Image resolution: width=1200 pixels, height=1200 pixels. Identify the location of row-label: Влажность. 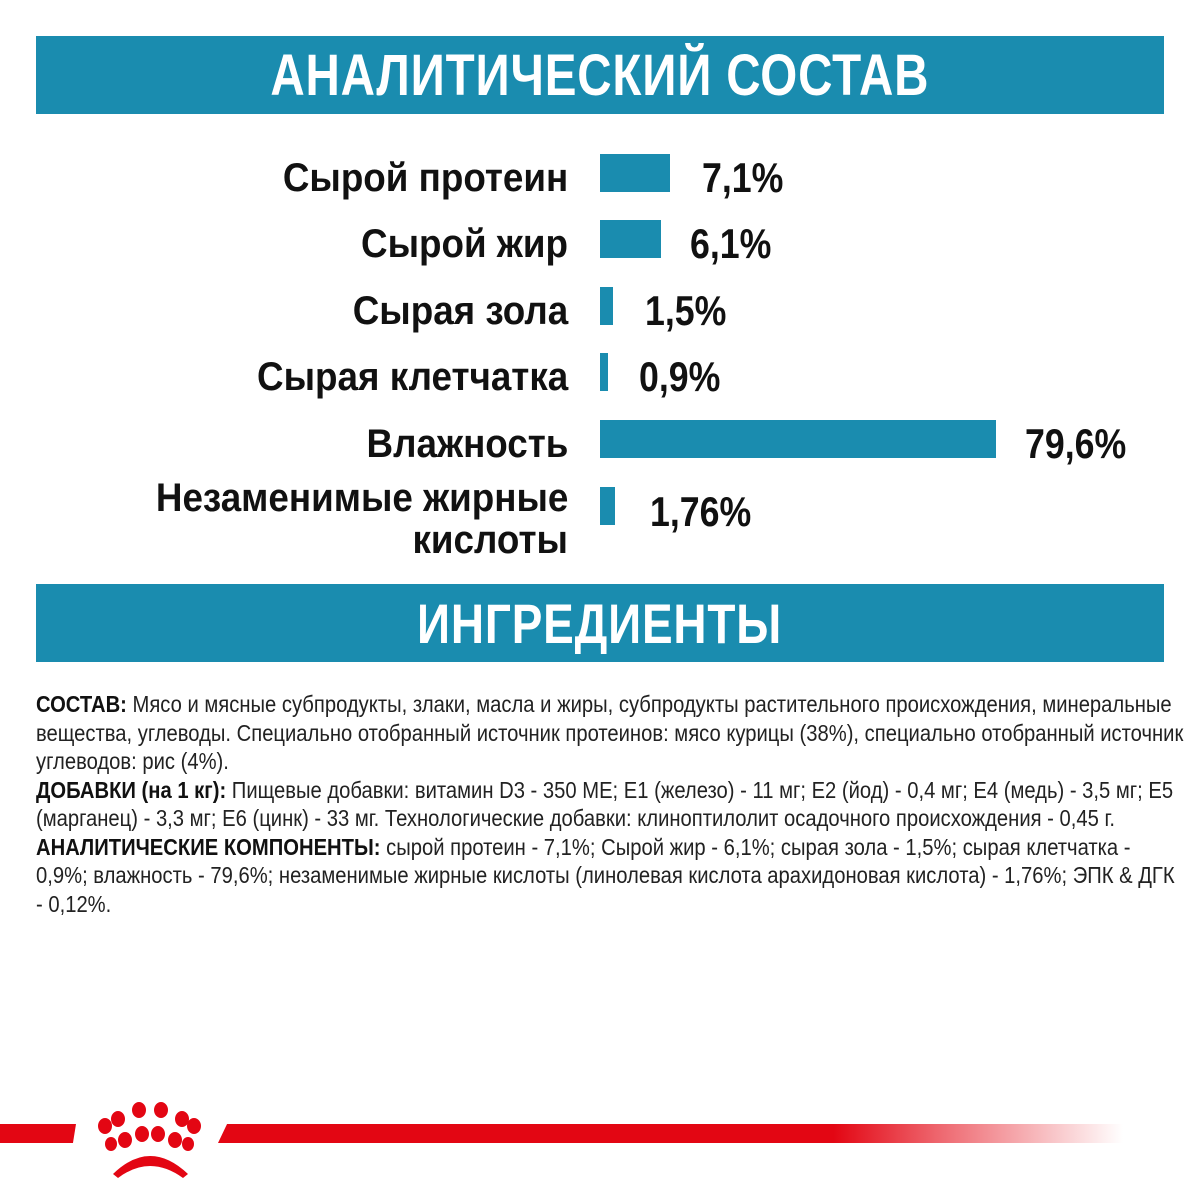
(467, 444).